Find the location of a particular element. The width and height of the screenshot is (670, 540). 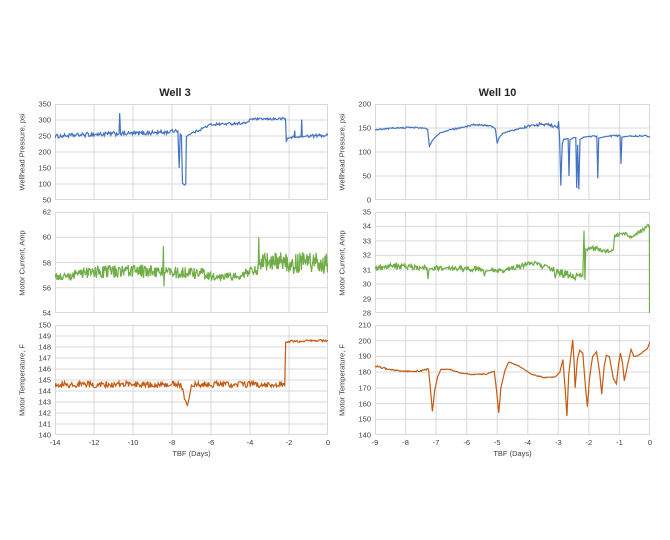

plot-area-well3-temperature is located at coordinates (191, 380).